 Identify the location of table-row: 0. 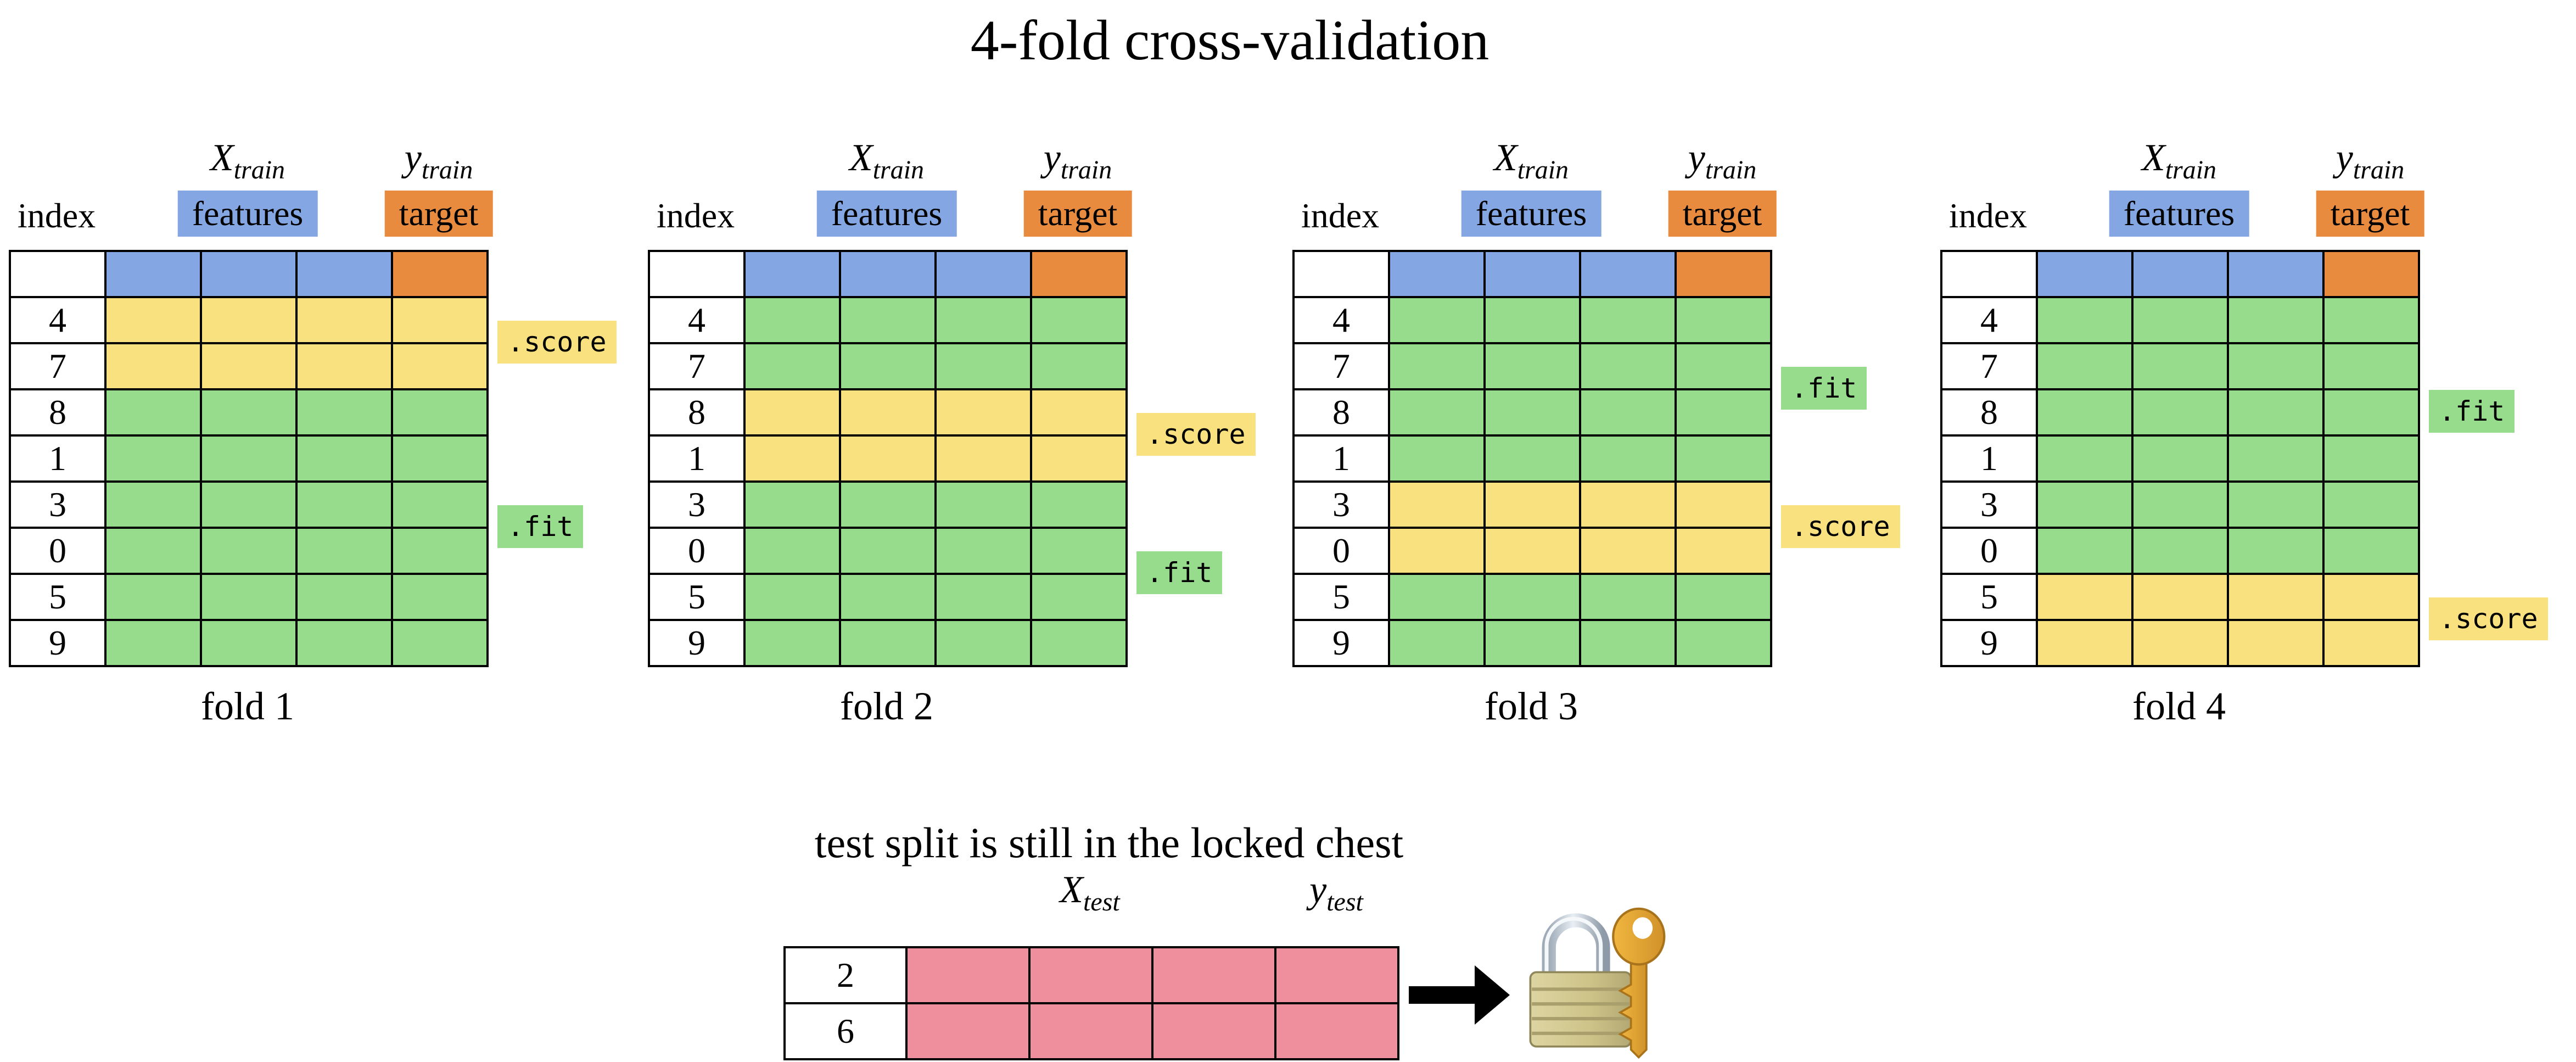
(249, 551).